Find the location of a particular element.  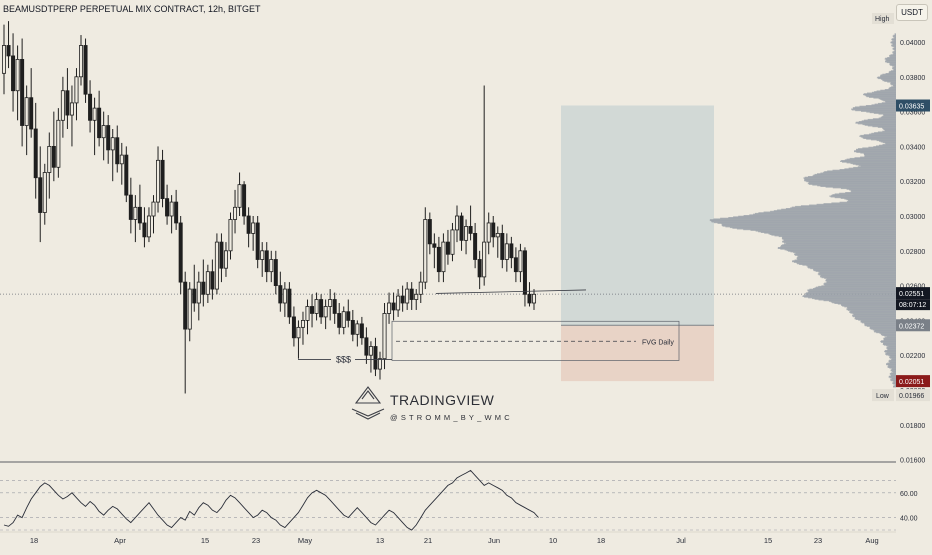

stop-price-badge-bg is located at coordinates (913, 381).